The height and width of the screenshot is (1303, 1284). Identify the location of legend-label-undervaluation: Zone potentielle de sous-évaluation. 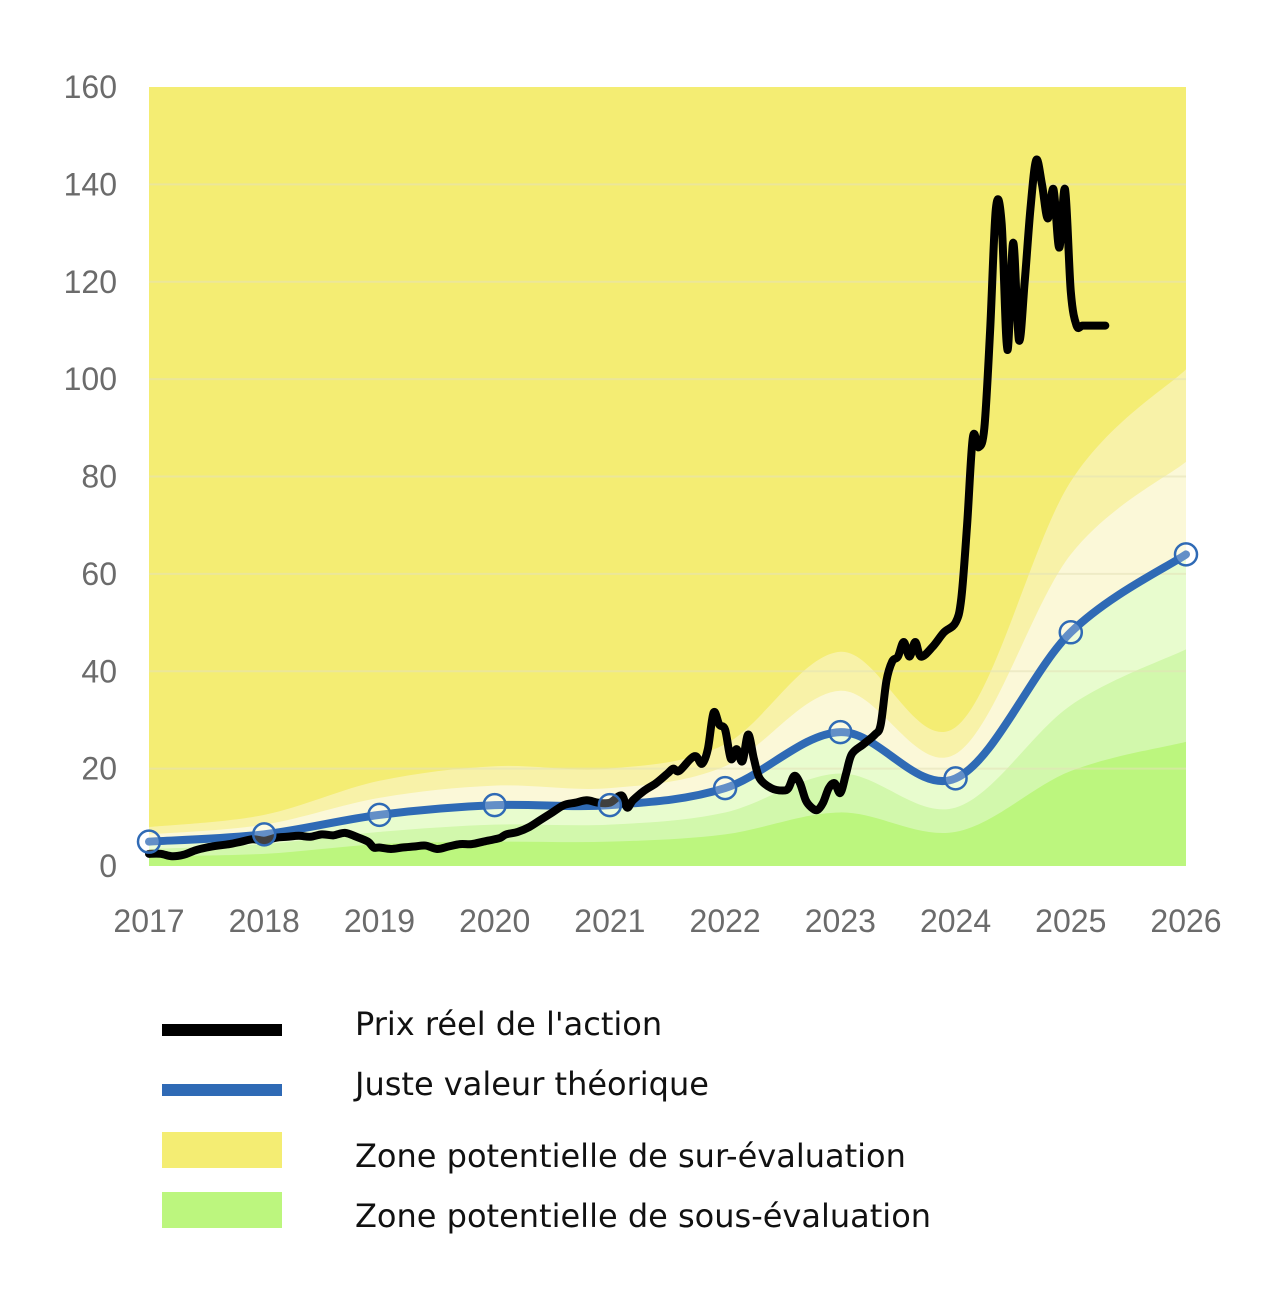
(643, 1216).